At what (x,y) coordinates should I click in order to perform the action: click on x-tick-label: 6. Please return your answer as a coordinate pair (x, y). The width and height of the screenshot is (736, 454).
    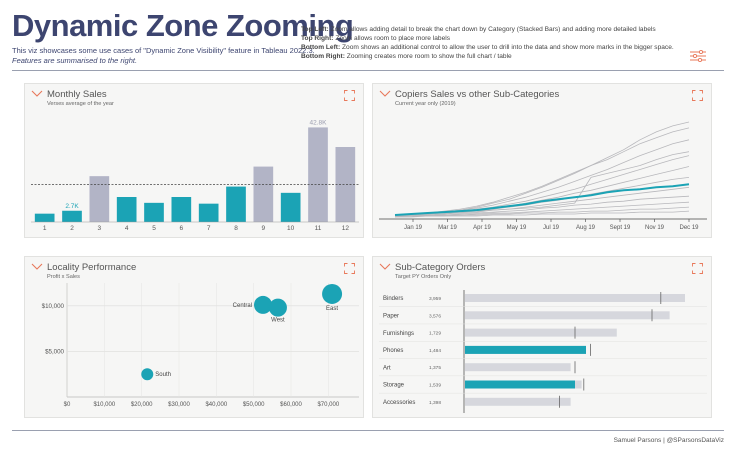
    Looking at the image, I should click on (182, 228).